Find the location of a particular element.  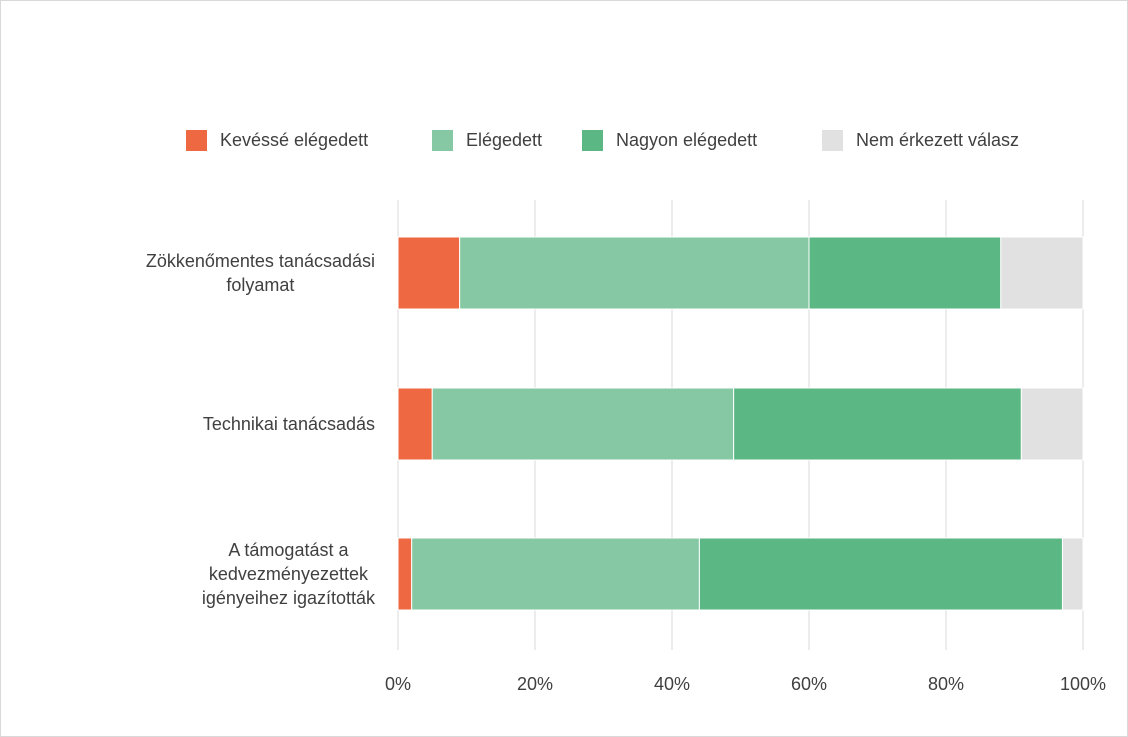

y-tick-label: Zökkenőmentes tanácsadási folyamat is located at coordinates (260, 273).